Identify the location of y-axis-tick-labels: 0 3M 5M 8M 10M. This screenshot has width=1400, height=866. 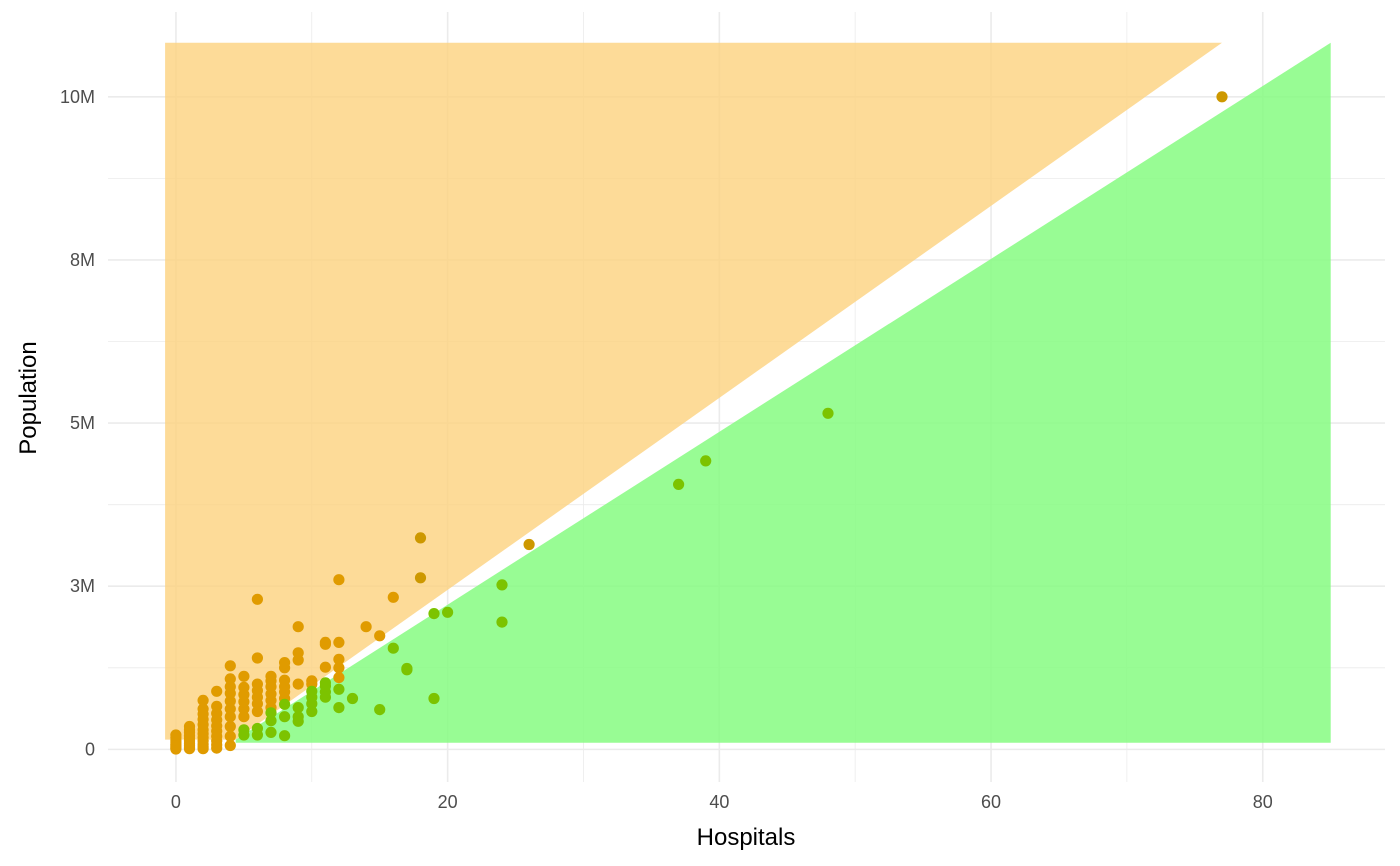
(77, 423).